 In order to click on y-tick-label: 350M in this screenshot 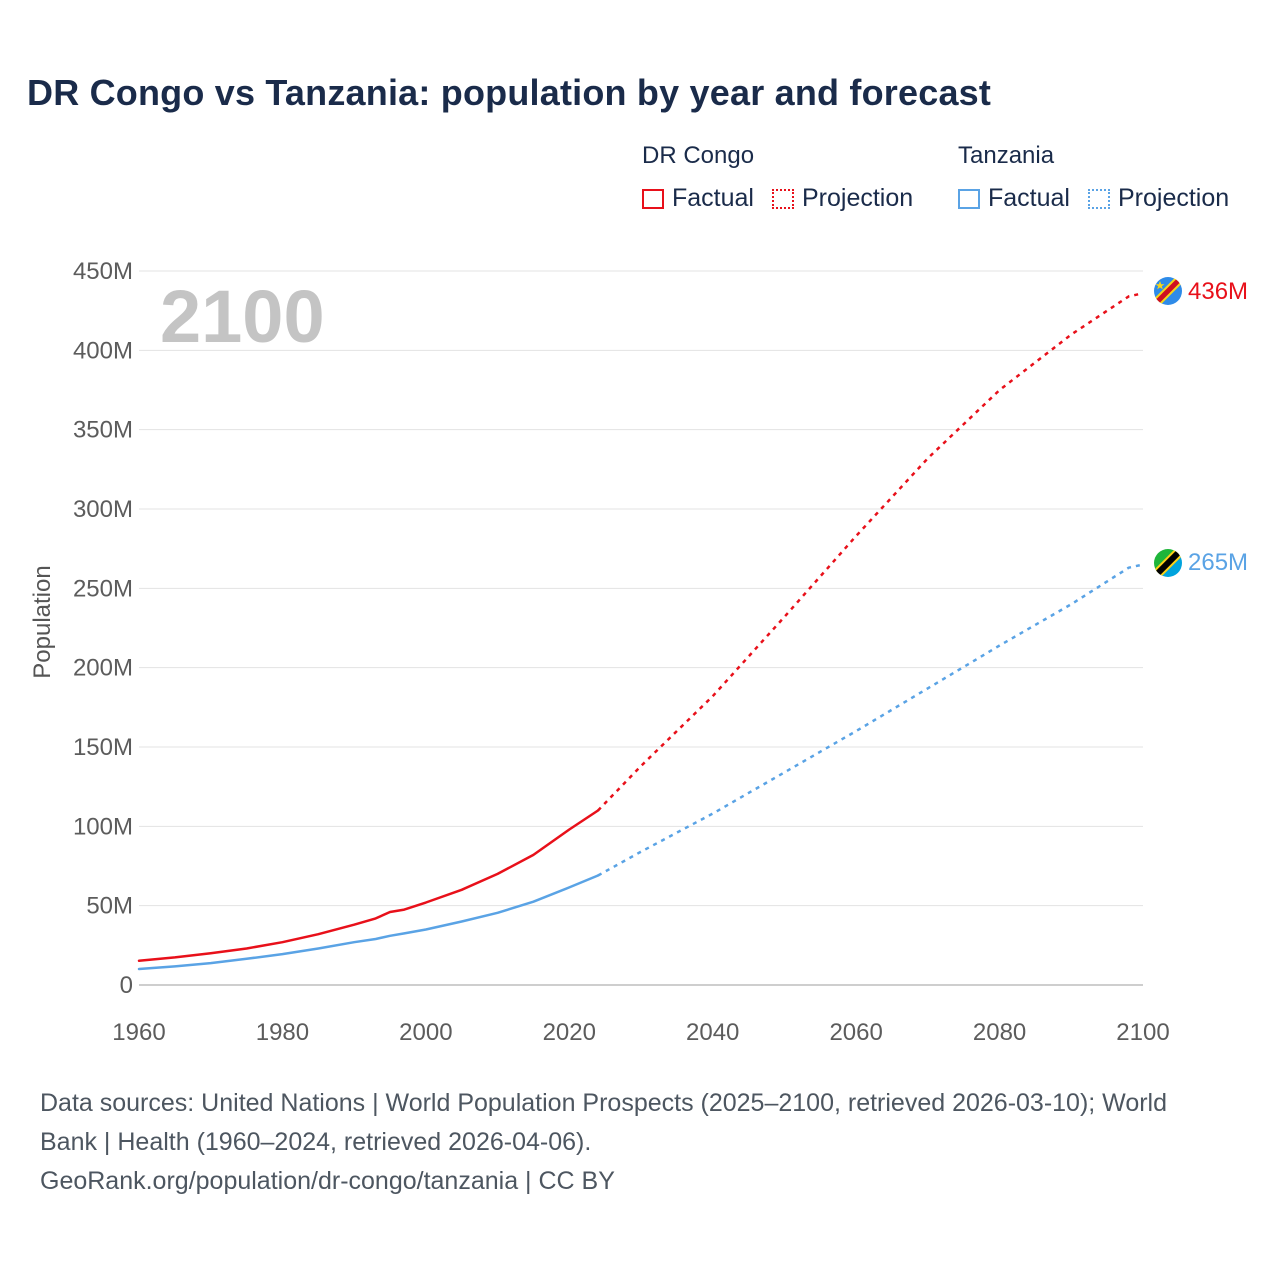, I will do `click(103, 430)`.